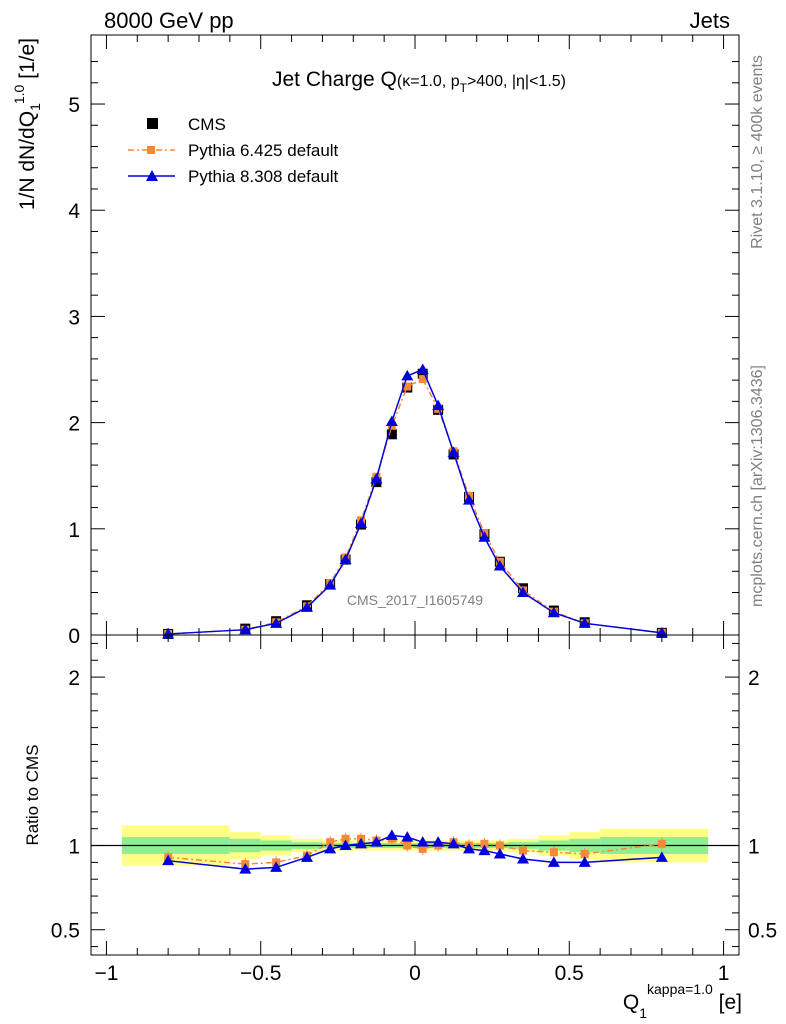 This screenshot has width=786, height=1024. I want to click on y-axis-label-main: 1/N dN/dQ, so click(27, 160).